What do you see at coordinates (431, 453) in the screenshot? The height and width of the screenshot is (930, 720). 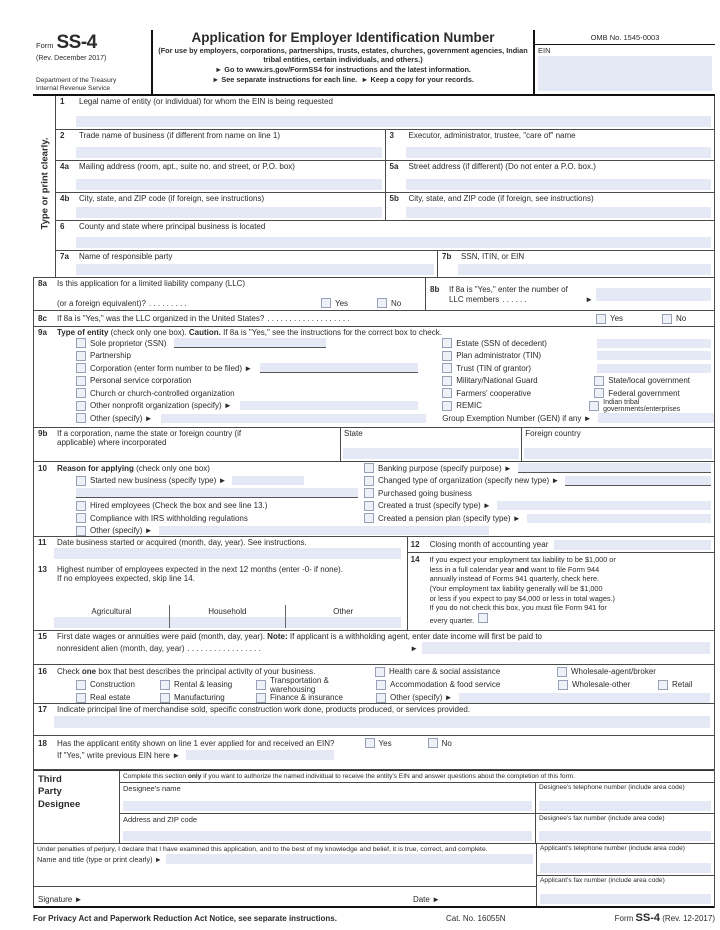 I see `state-input` at bounding box center [431, 453].